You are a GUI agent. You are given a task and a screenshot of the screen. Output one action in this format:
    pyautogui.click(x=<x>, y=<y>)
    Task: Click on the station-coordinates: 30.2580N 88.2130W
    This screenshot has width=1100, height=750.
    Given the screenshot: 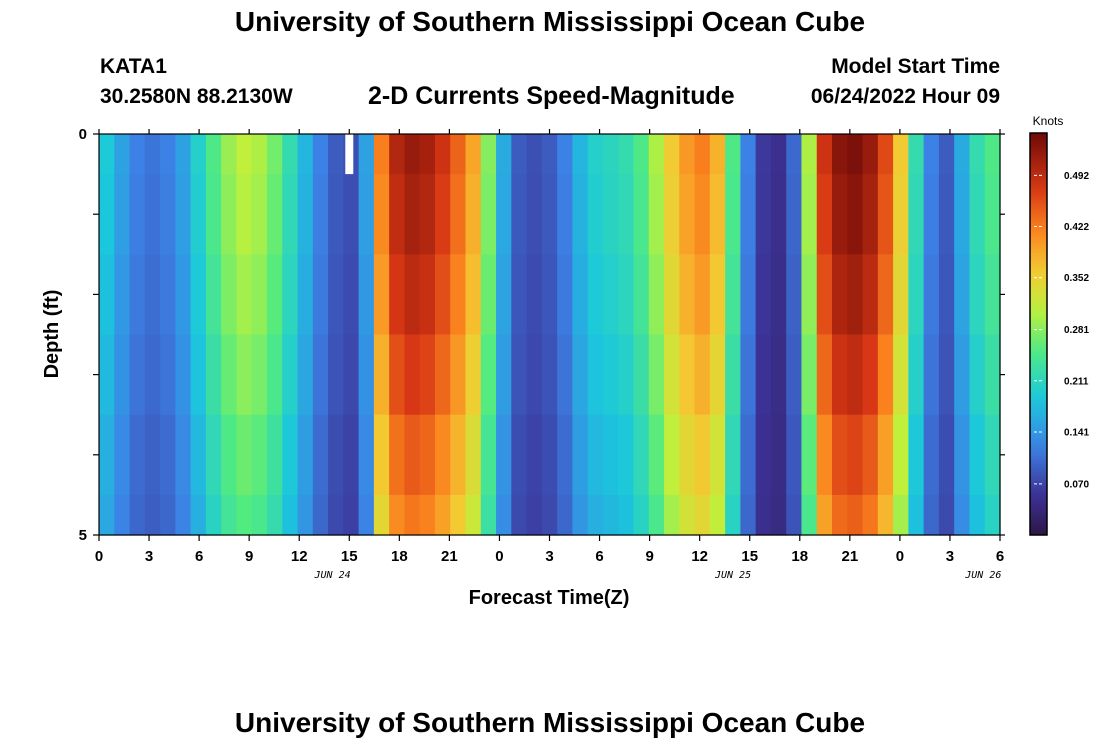 What is the action you would take?
    pyautogui.click(x=196, y=96)
    